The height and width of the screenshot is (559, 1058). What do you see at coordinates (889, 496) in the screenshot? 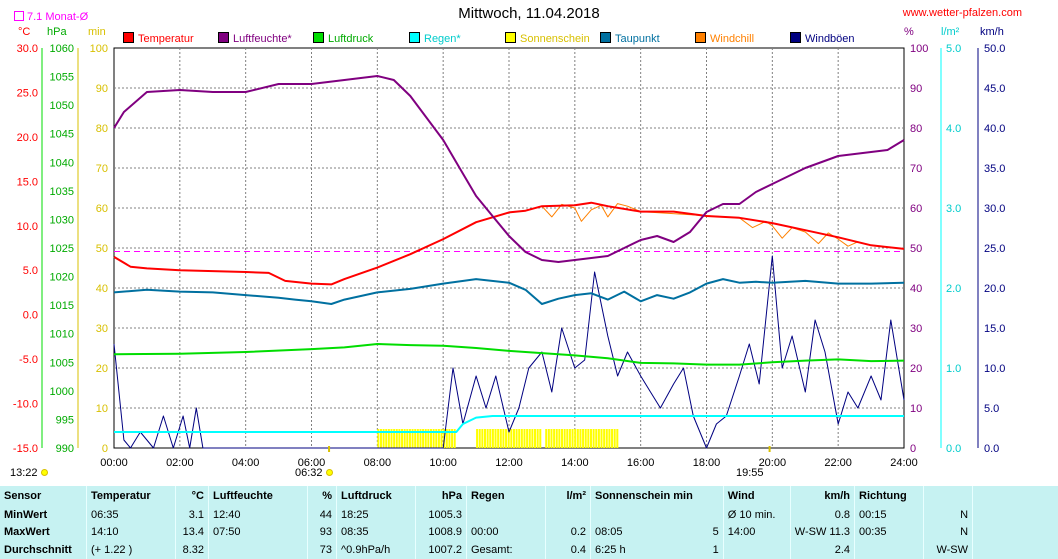
I see `stats-header: Richtung` at bounding box center [889, 496].